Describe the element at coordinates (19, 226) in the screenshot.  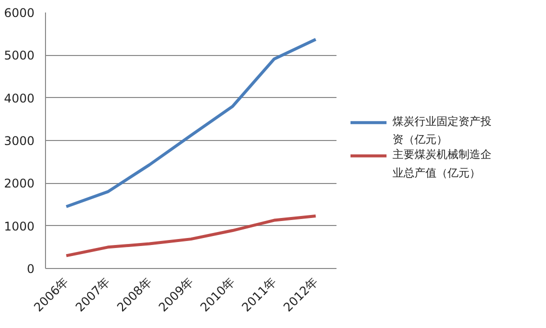
I see `y-tick-label: 1000` at that location.